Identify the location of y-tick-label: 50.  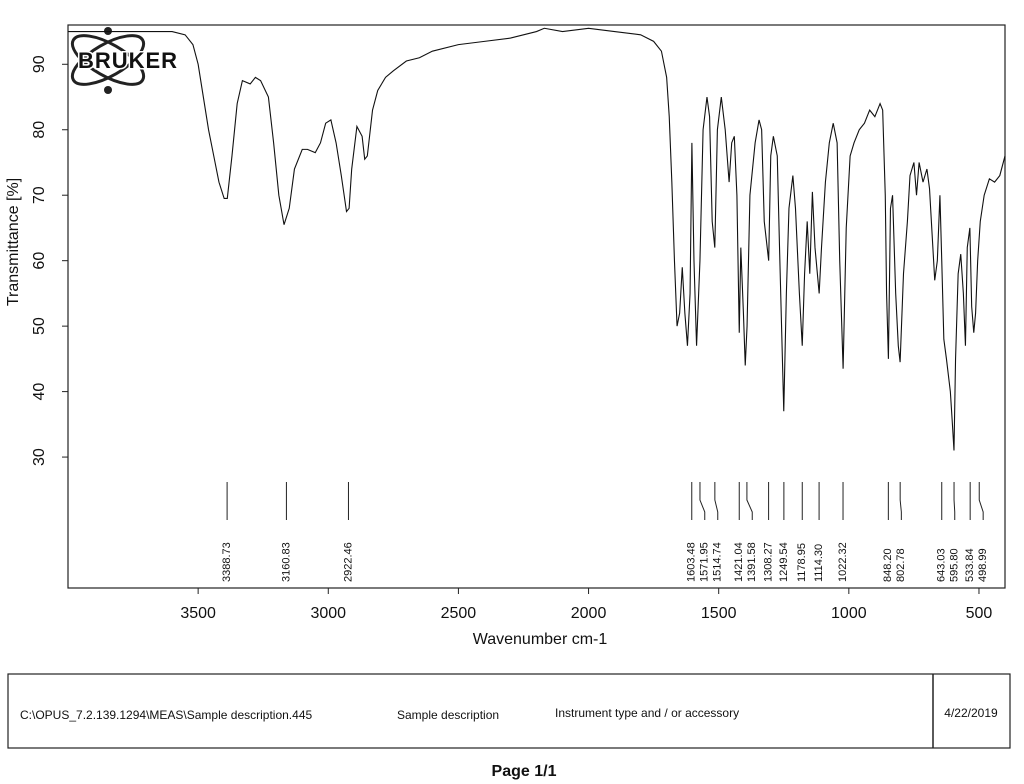
(39, 326).